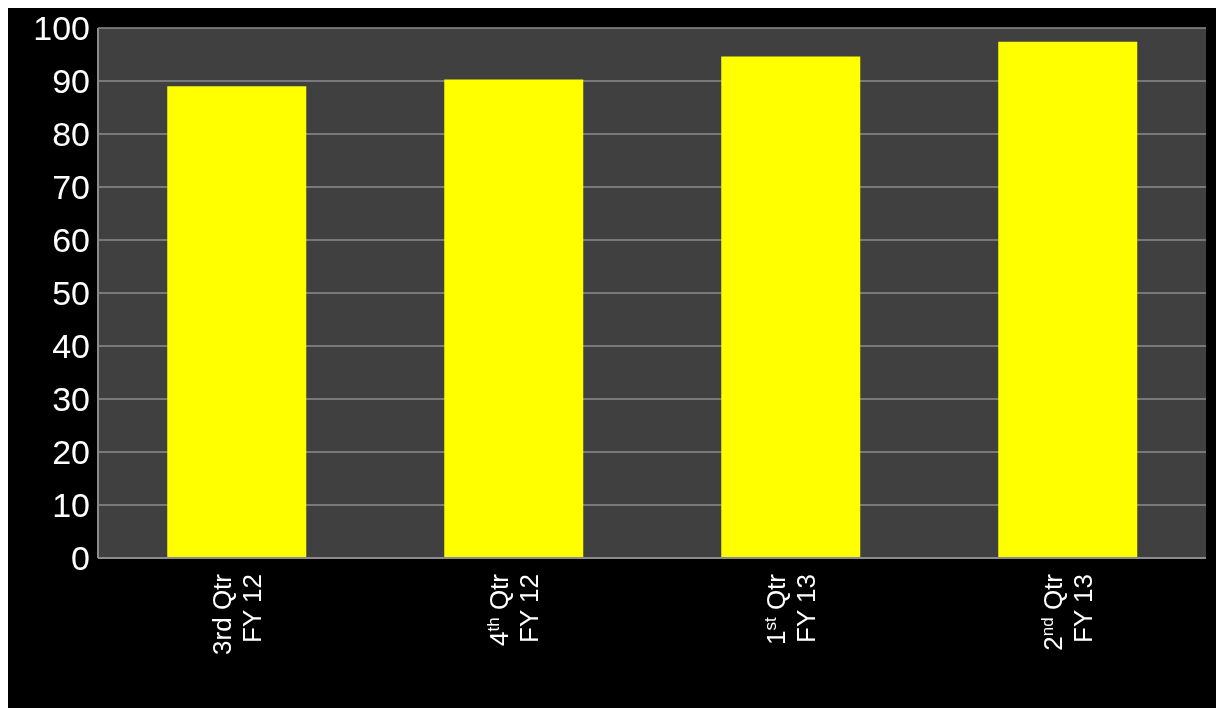 This screenshot has width=1224, height=724. I want to click on y-tick-label: 70, so click(71, 187).